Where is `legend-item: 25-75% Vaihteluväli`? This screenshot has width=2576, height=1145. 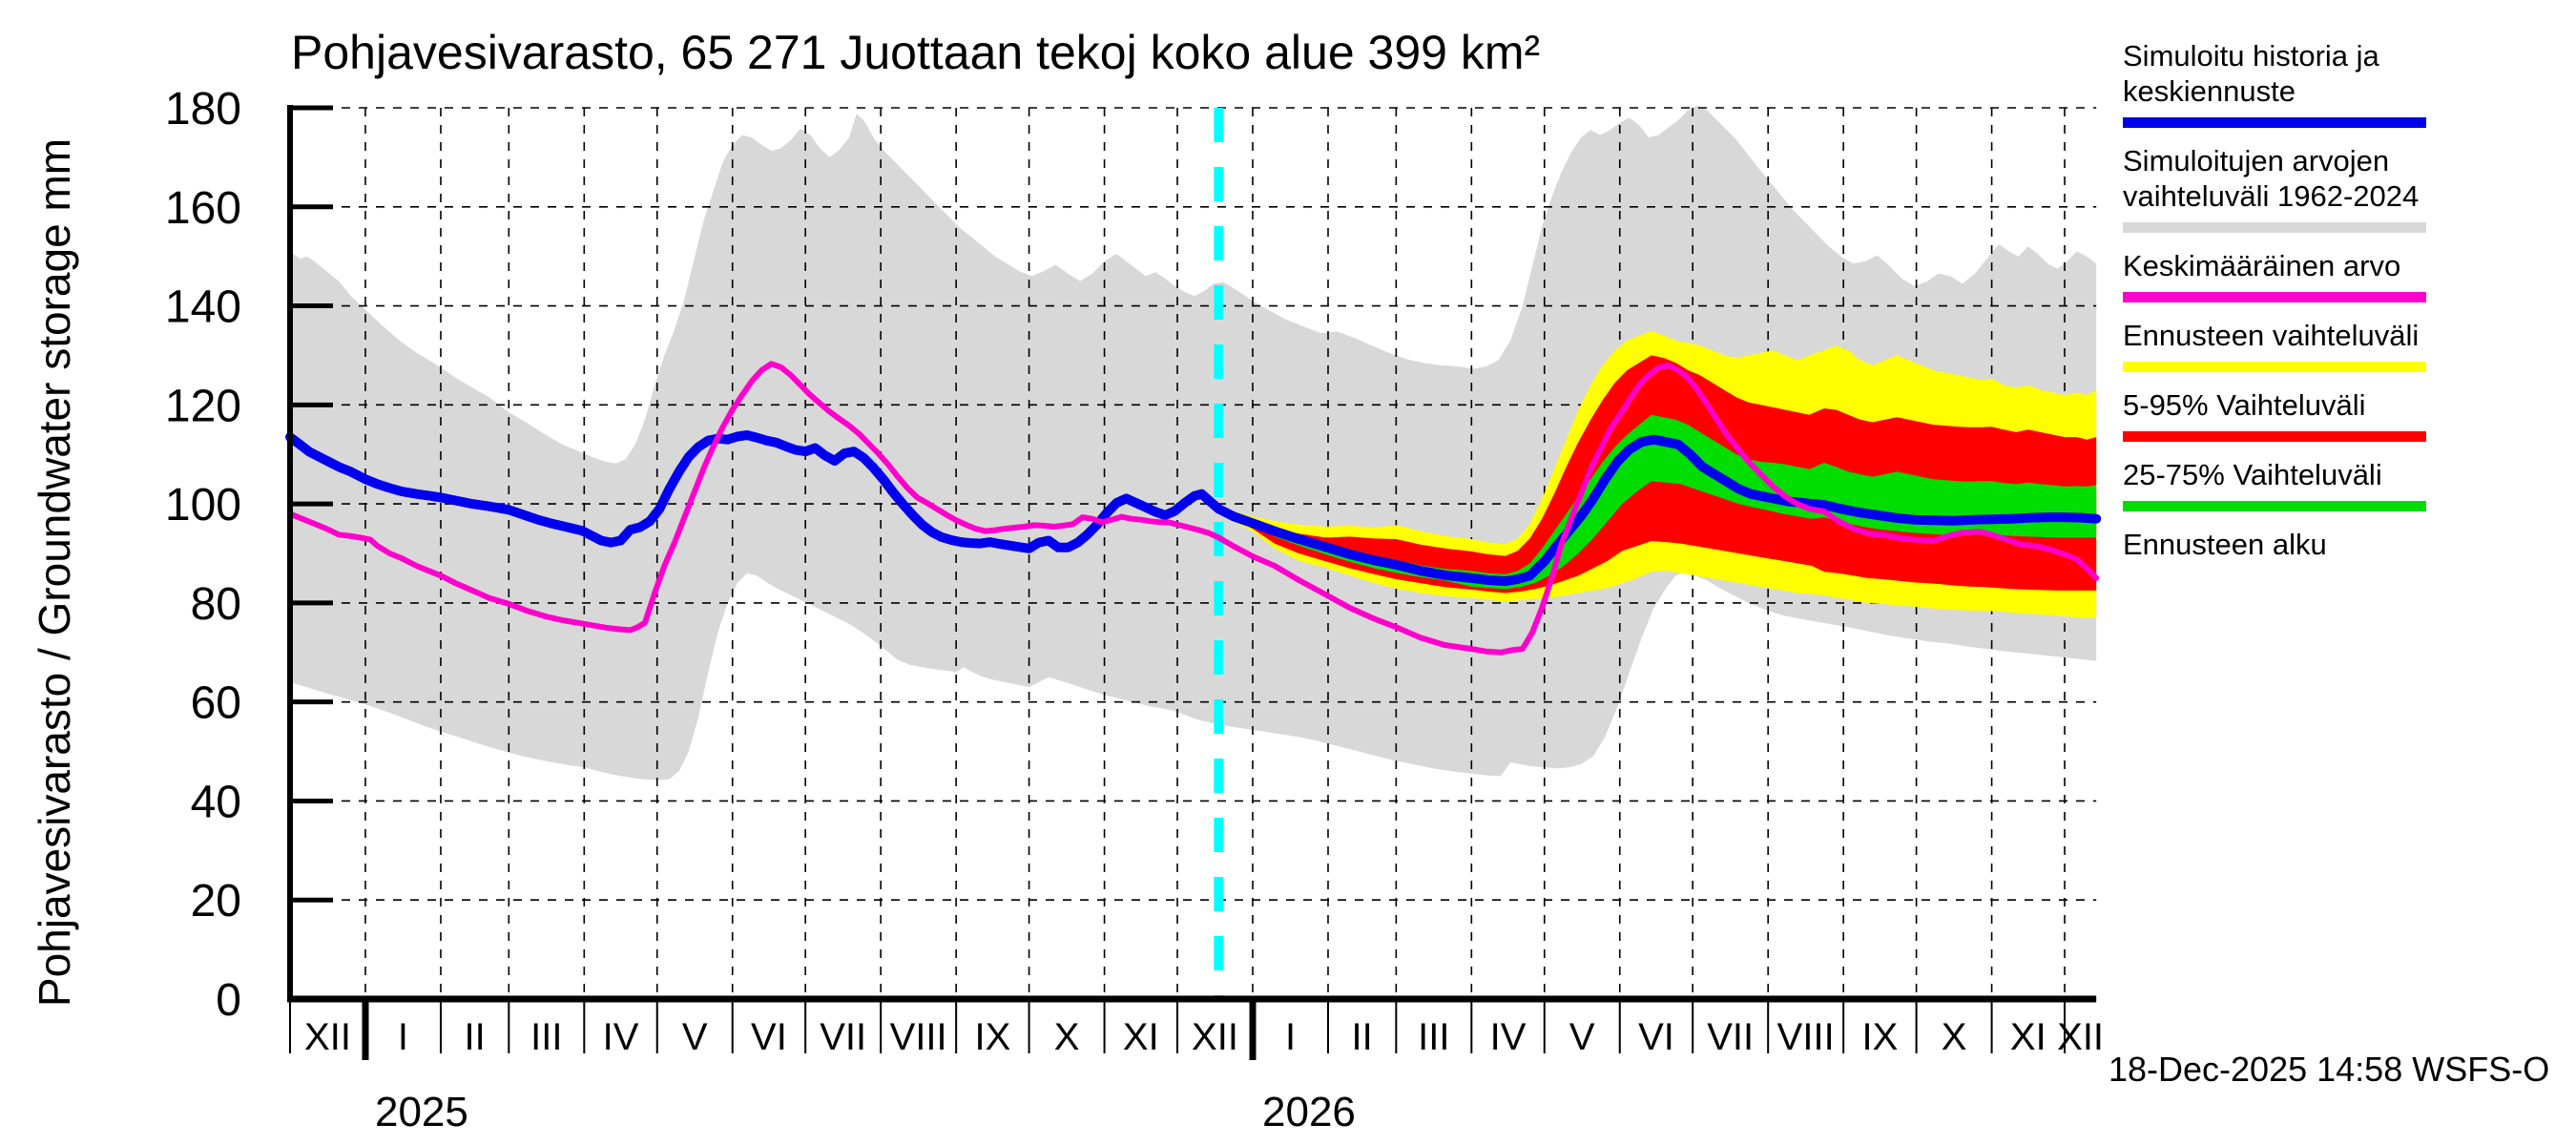 legend-item: 25-75% Vaihteluväli is located at coordinates (2313, 484).